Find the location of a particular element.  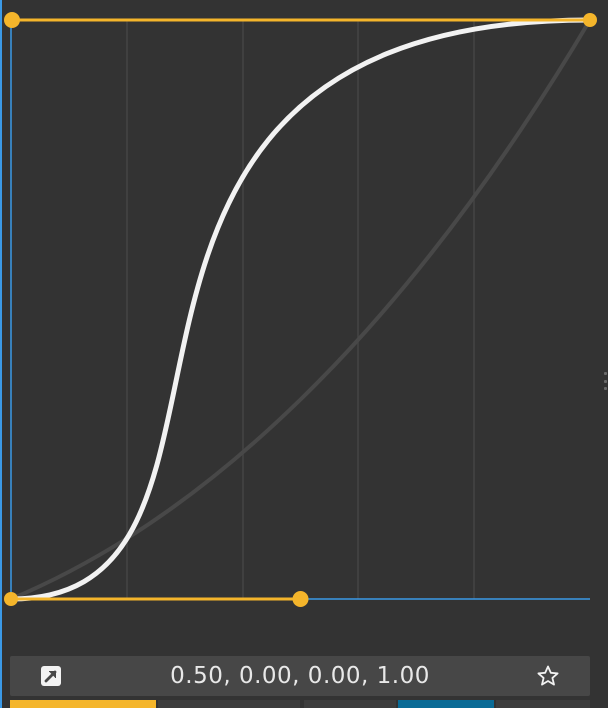

panel-left-border is located at coordinates (1, 354).